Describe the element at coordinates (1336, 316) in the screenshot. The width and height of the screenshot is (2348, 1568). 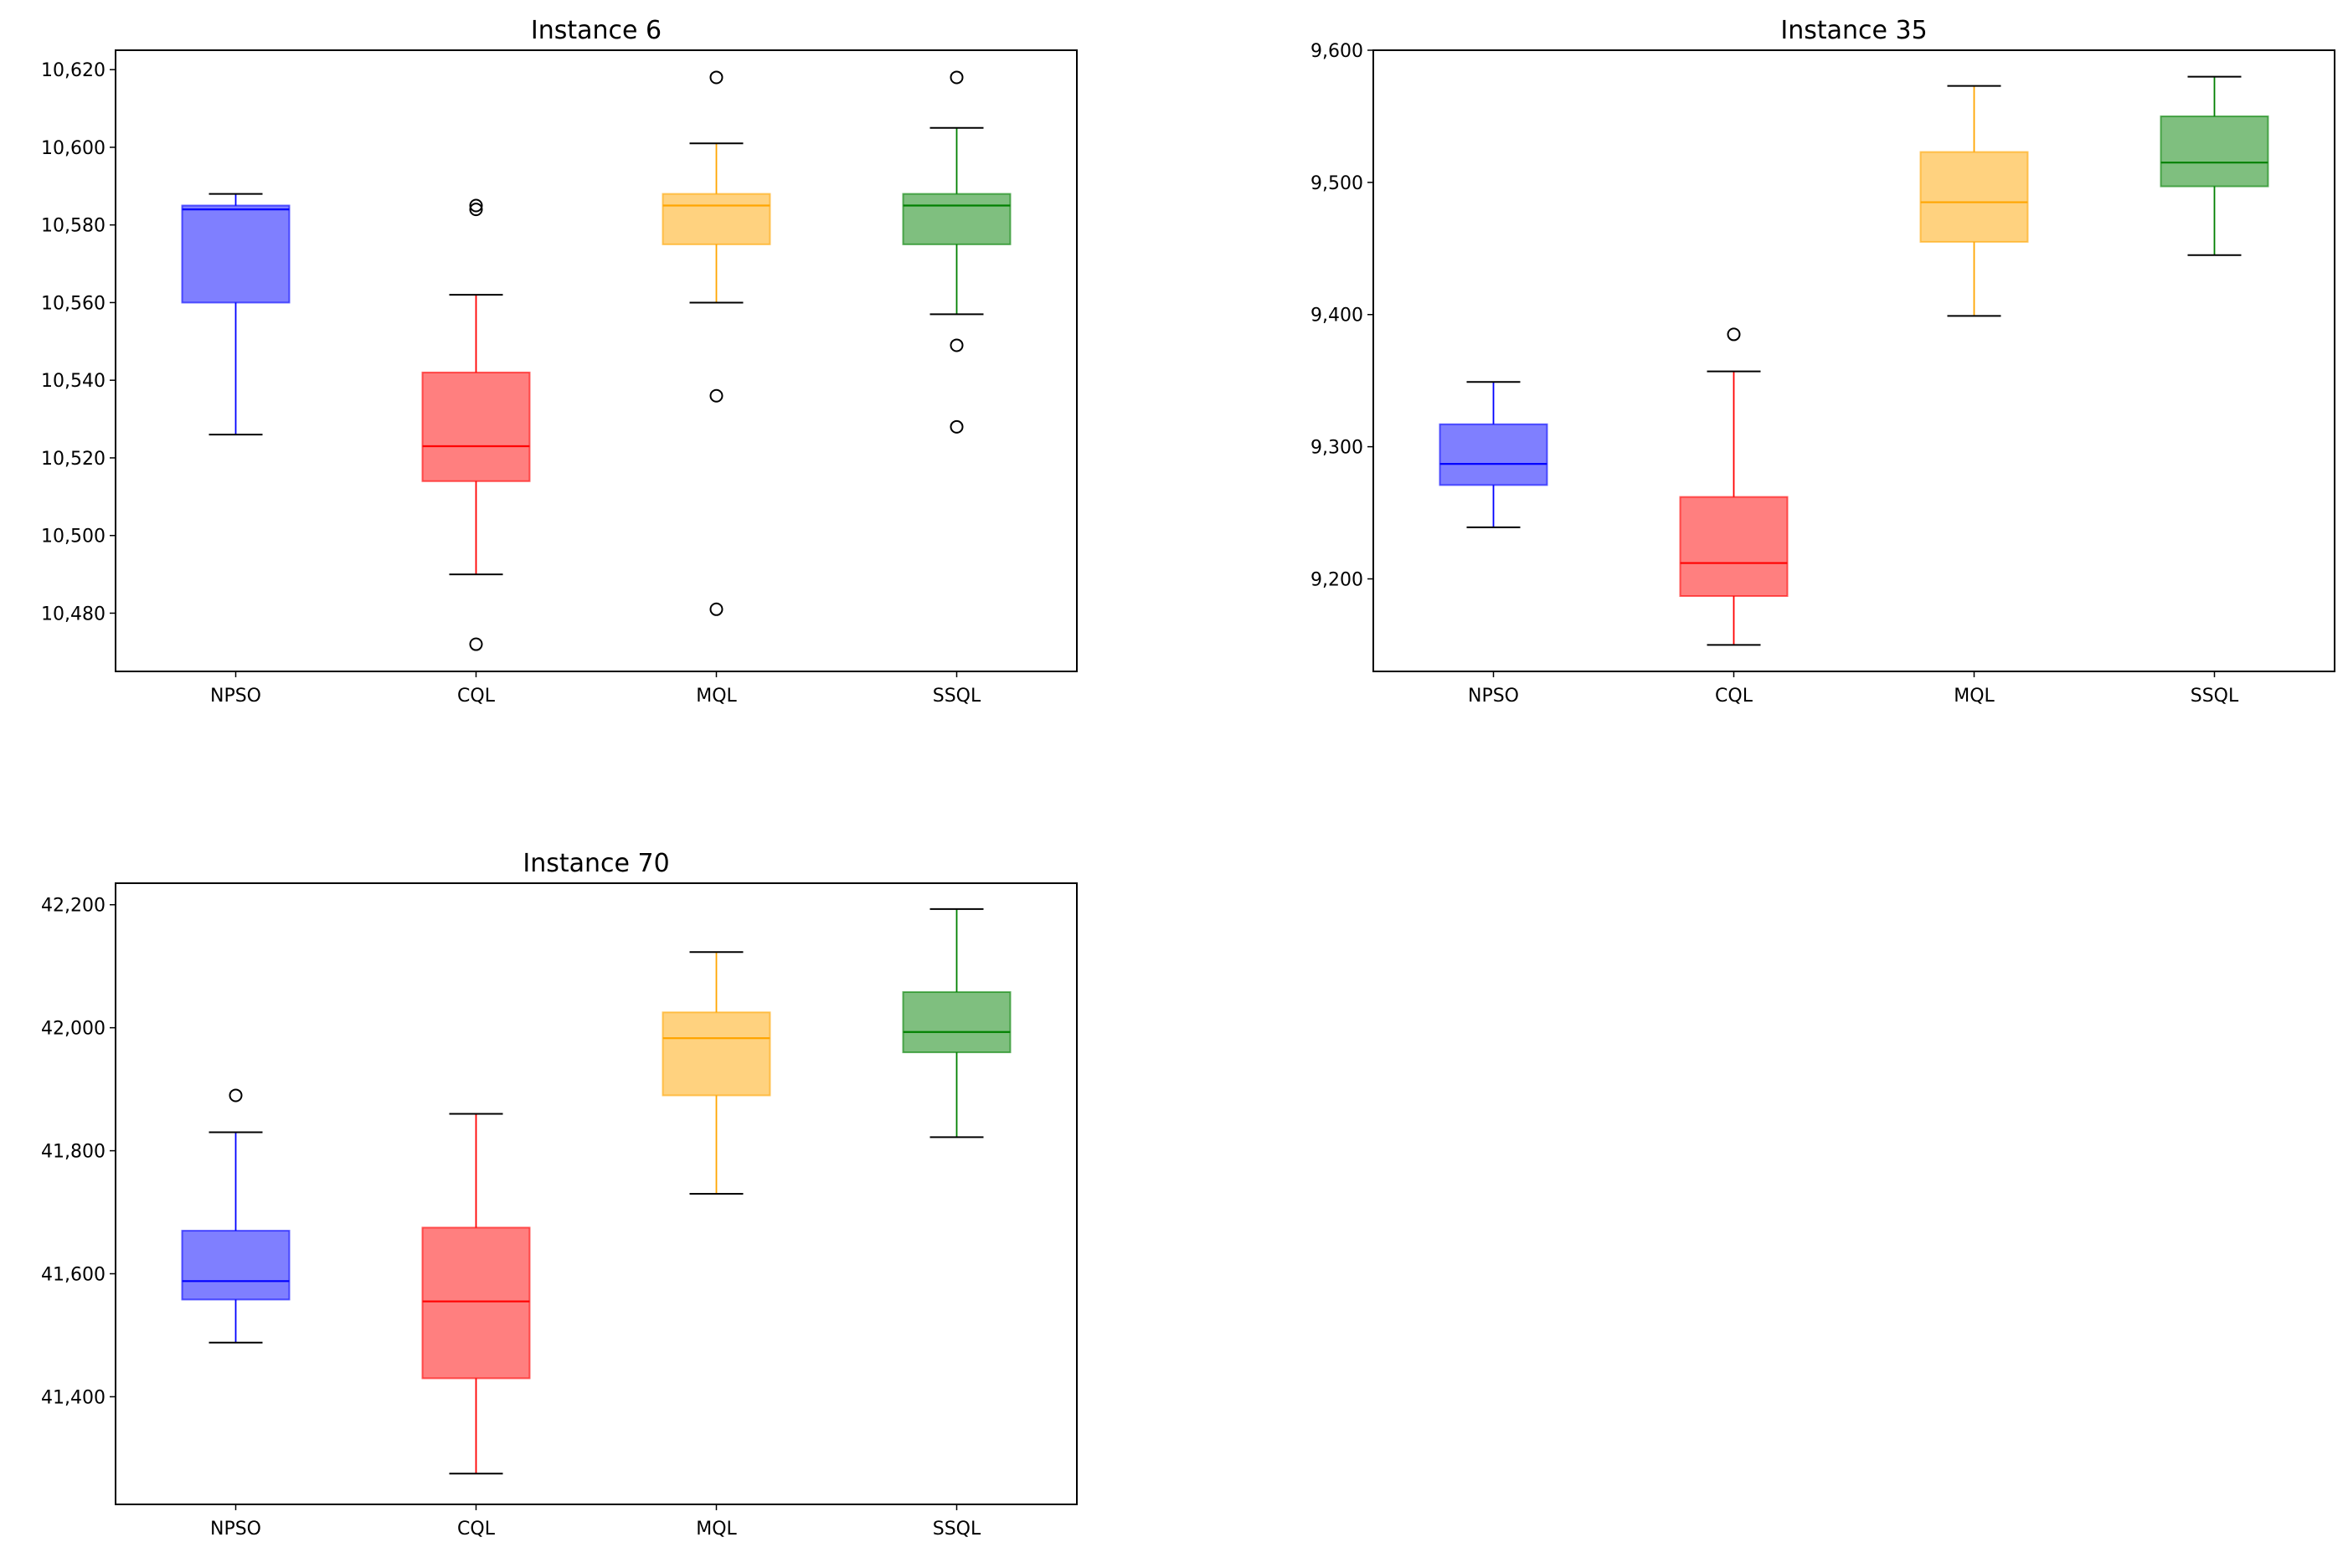
I see `y-tick-label: 9,400` at that location.